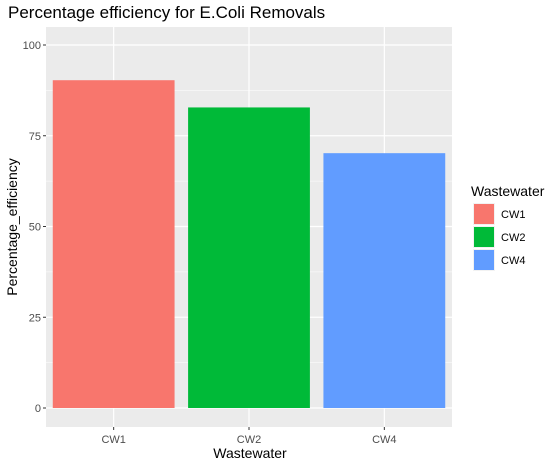 The width and height of the screenshot is (550, 464). Describe the element at coordinates (250, 453) in the screenshot. I see `x-axis-title: Wastewater` at that location.